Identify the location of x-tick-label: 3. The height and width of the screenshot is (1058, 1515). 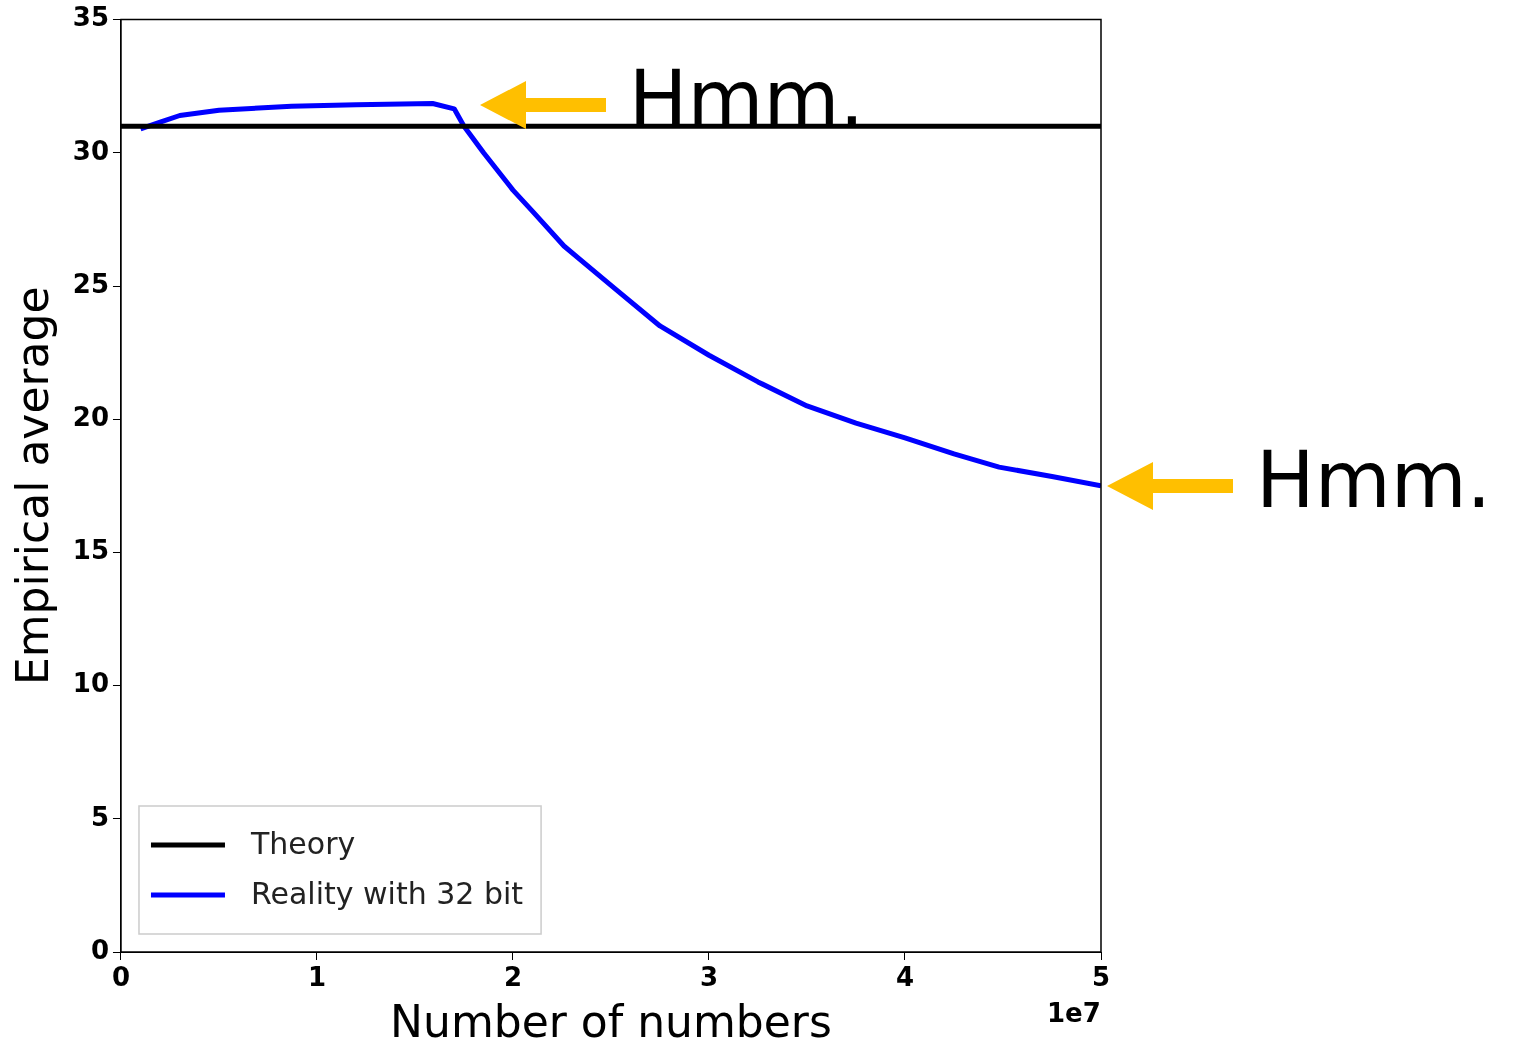
(709, 977).